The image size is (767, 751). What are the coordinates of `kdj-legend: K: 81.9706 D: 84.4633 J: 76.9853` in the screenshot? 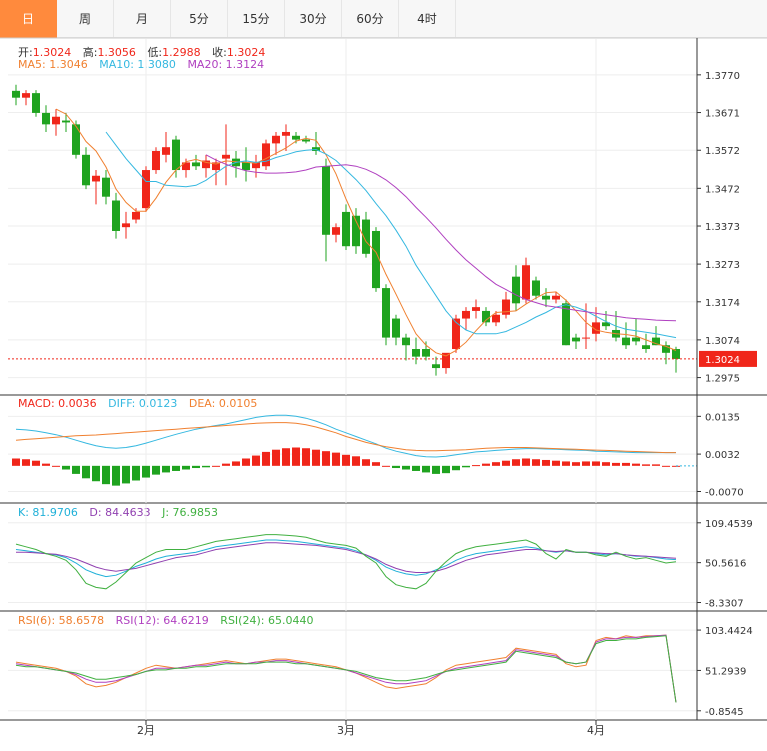 It's located at (122, 512).